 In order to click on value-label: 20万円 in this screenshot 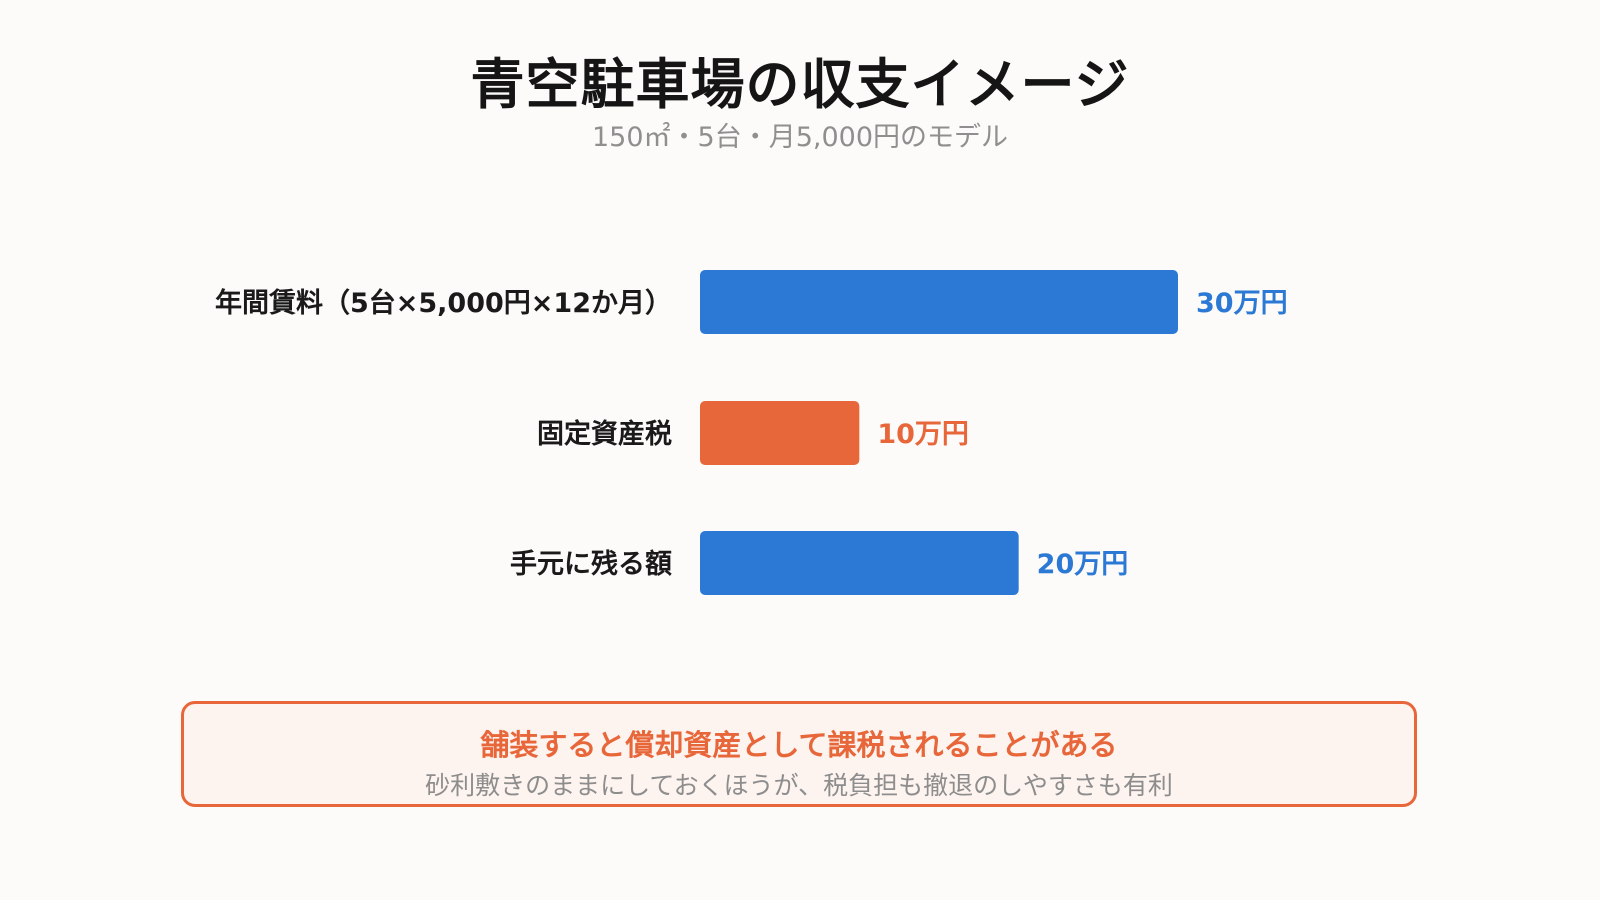, I will do `click(1083, 564)`.